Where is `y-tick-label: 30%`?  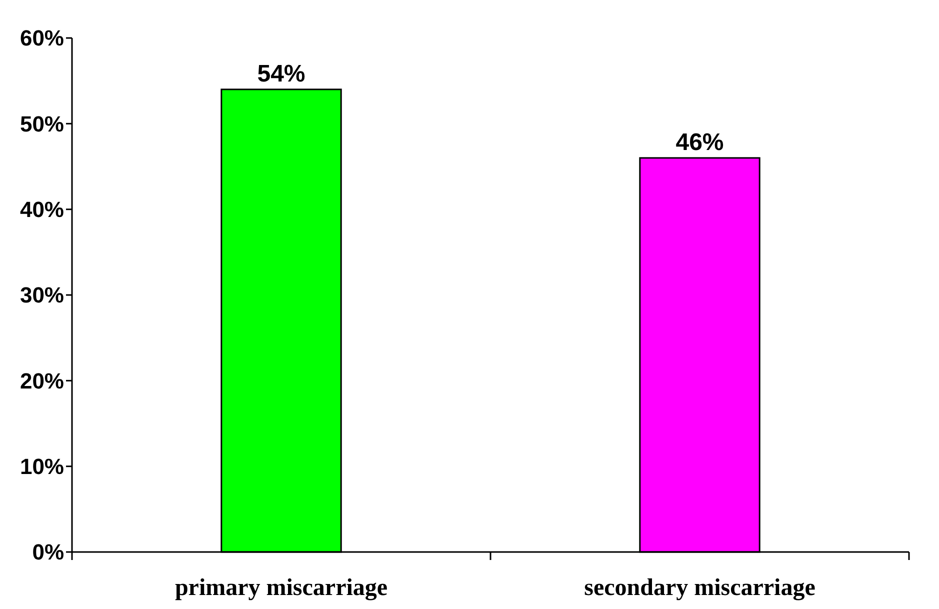
y-tick-label: 30% is located at coordinates (42, 295).